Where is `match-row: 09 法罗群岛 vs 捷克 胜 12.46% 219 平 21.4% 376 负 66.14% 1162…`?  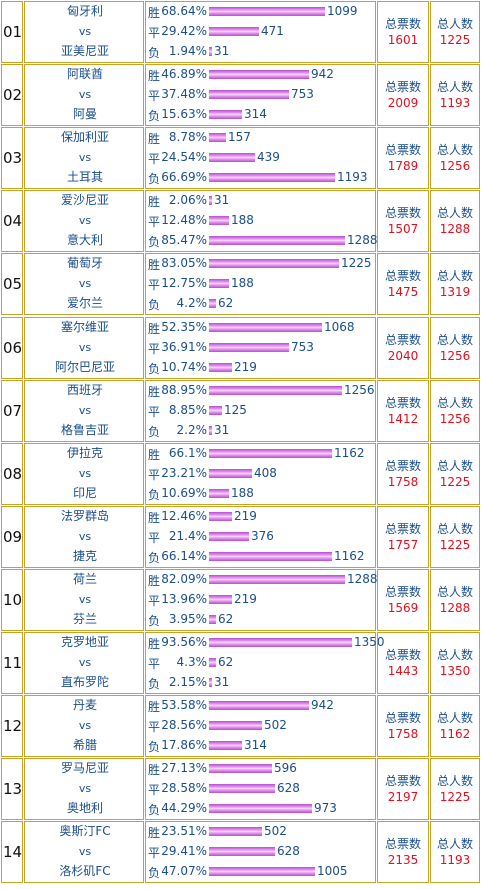
match-row: 09 法罗群岛 vs 捷克 胜 12.46% 219 平 21.4% 376 负 66.14% 1162… is located at coordinates (240, 536).